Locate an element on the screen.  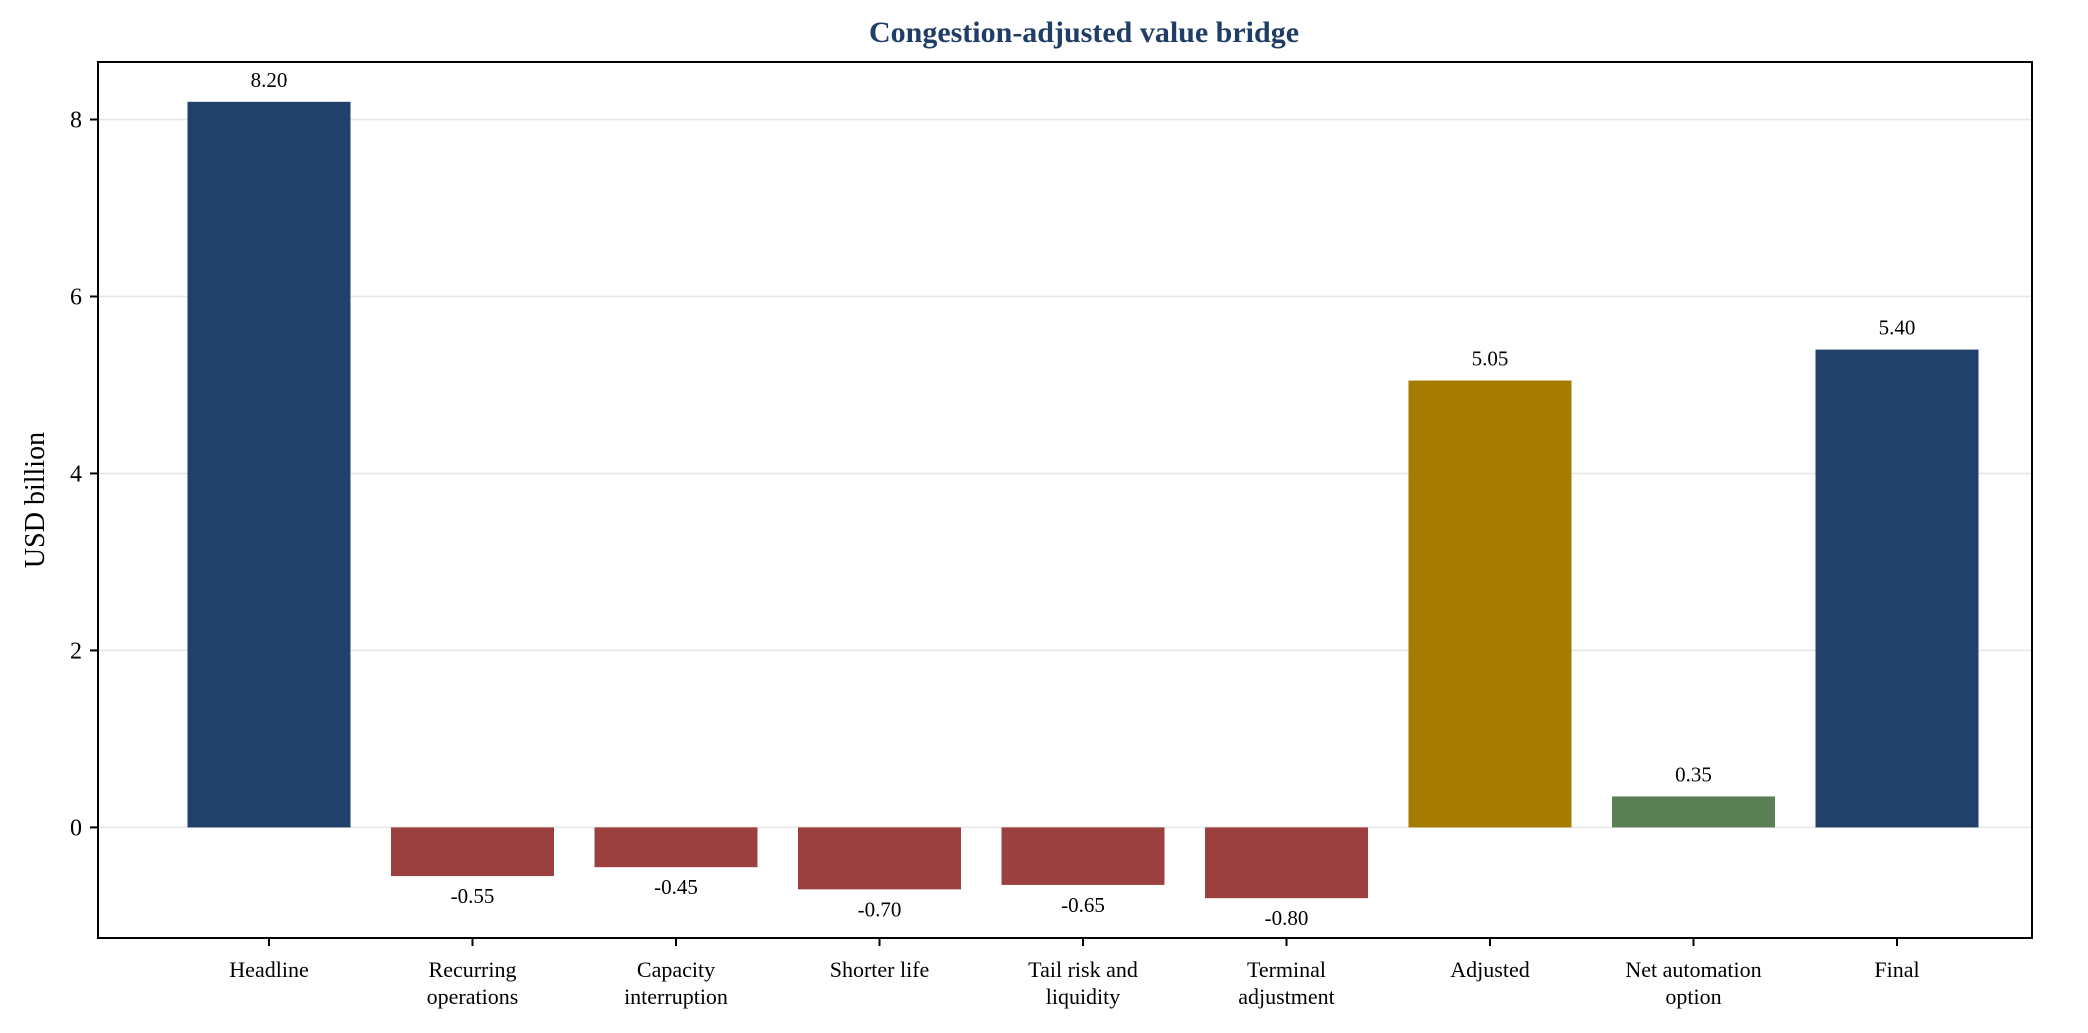
x-tick-label: Adjusted is located at coordinates (1489, 969).